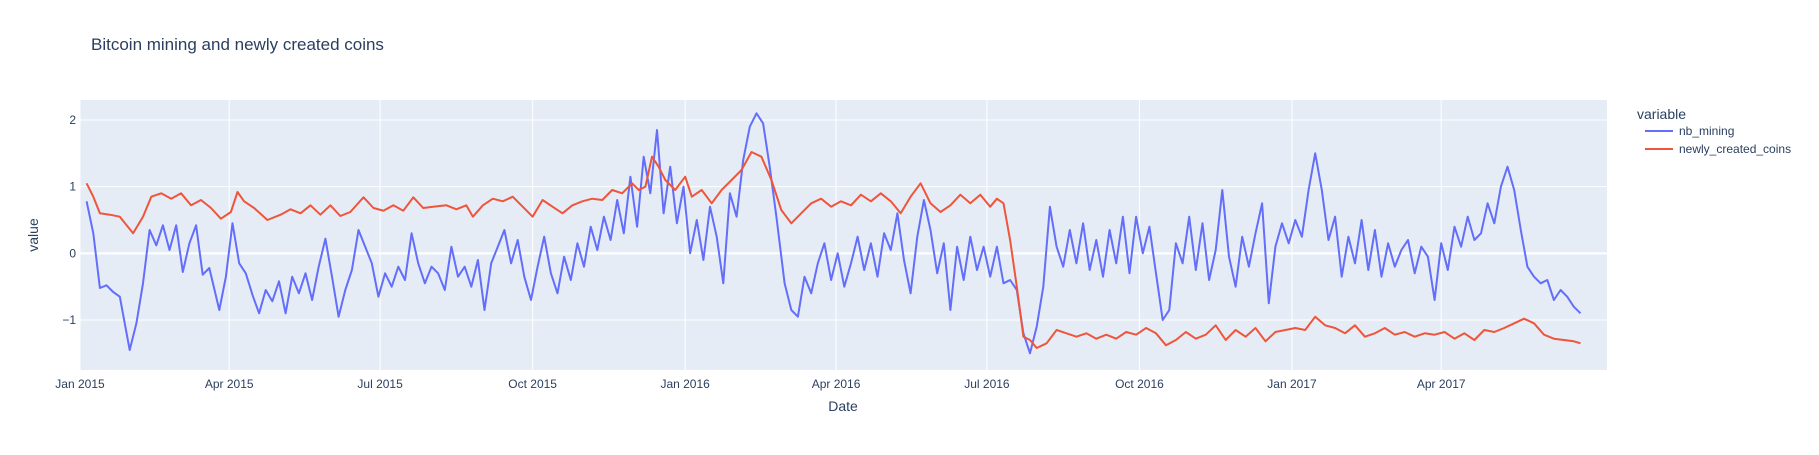  What do you see at coordinates (80, 384) in the screenshot?
I see `x-tick-label: Jan 2015` at bounding box center [80, 384].